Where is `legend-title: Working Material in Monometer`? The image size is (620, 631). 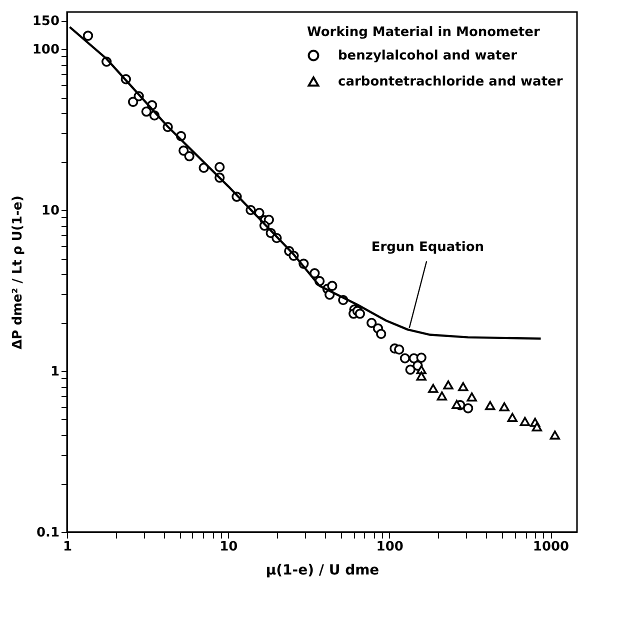 legend-title: Working Material in Monometer is located at coordinates (423, 32).